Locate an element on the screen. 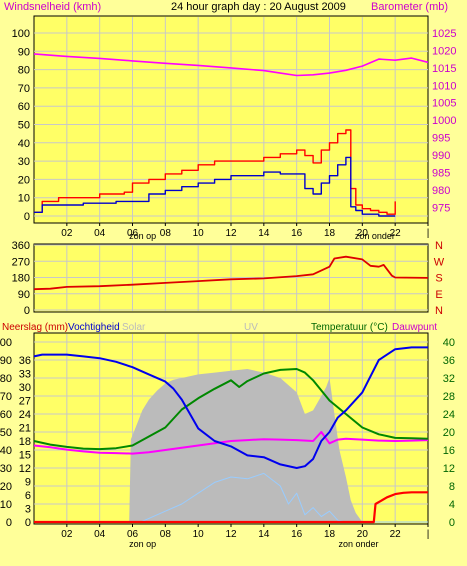 The image size is (467, 566). barometer-tick: 1020 is located at coordinates (444, 51).